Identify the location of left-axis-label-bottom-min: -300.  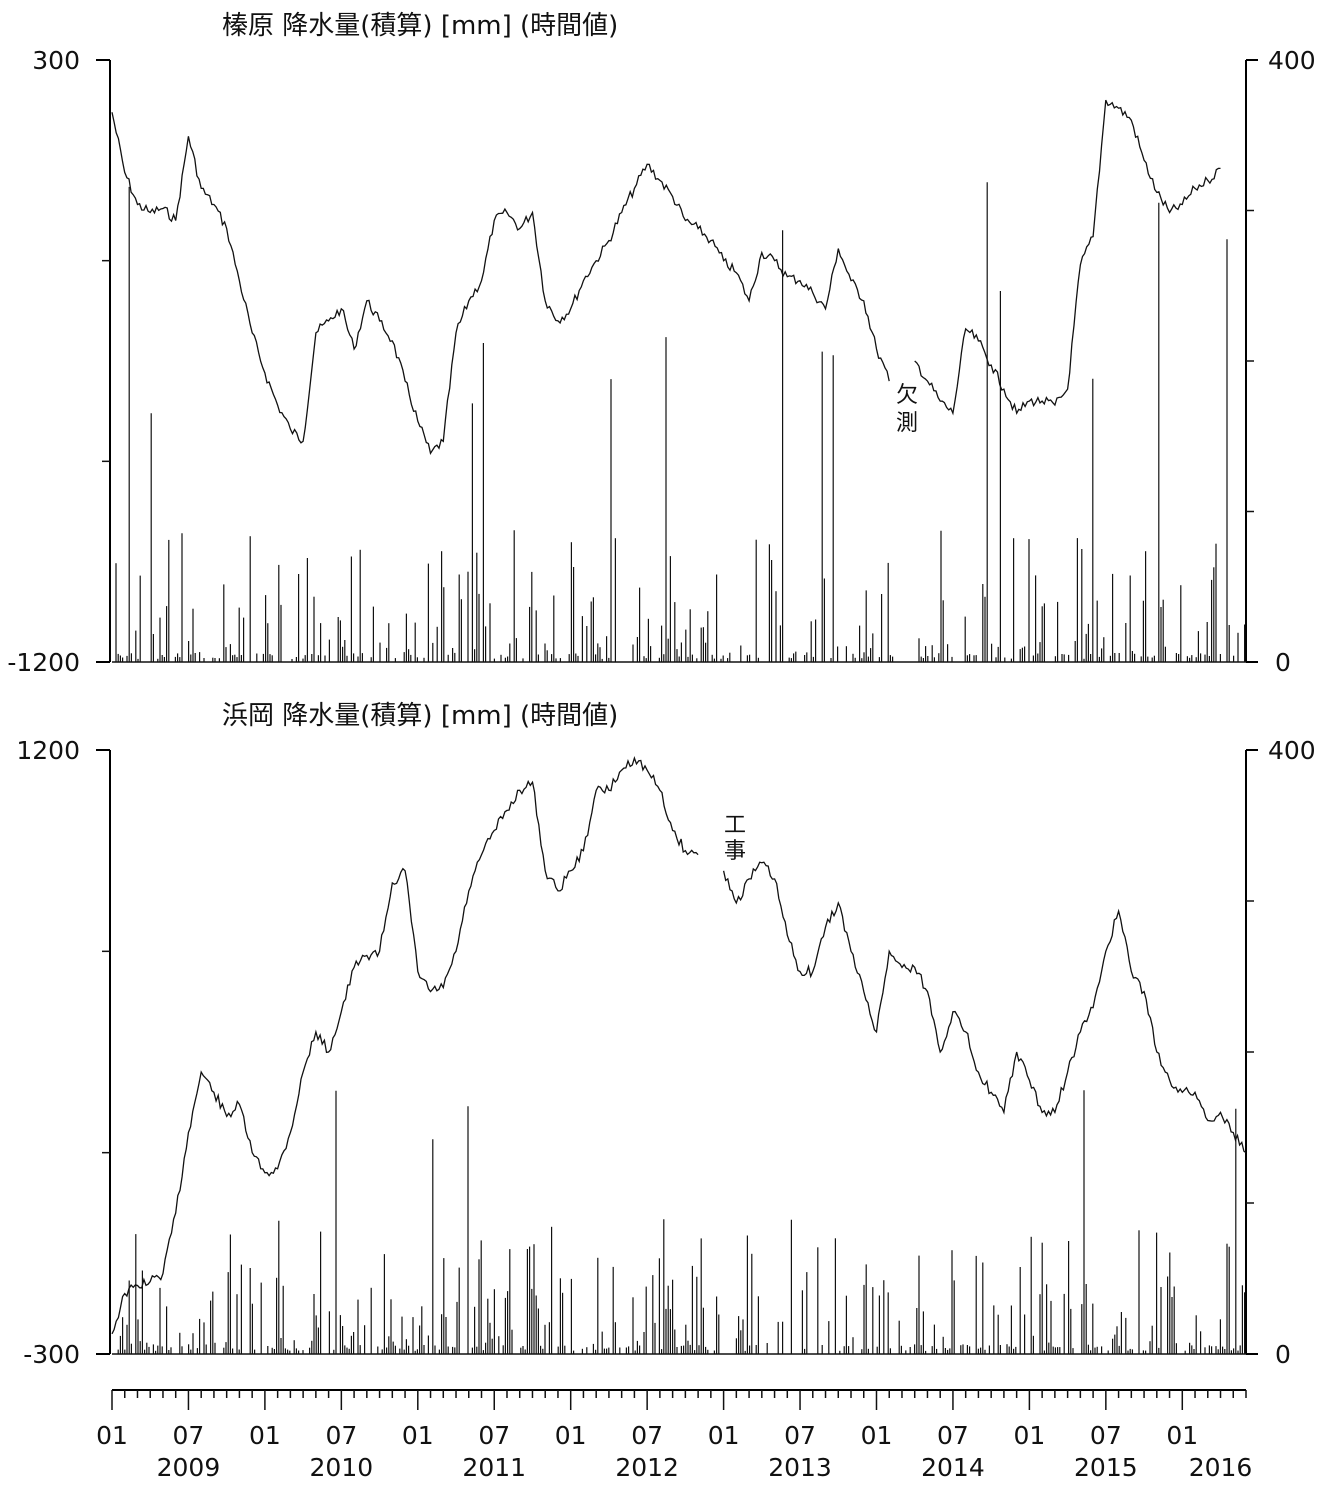
(51, 1354).